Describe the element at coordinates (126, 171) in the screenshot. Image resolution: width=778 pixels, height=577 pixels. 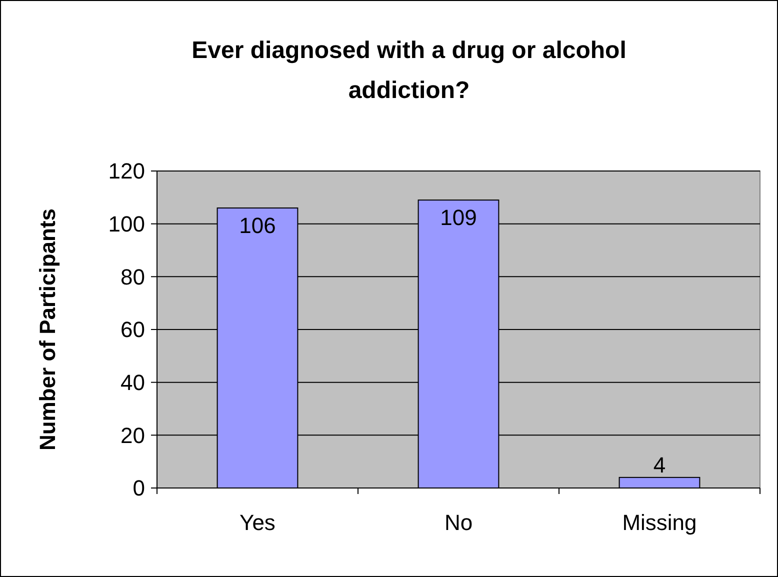
I see `y-tick-label: 120` at that location.